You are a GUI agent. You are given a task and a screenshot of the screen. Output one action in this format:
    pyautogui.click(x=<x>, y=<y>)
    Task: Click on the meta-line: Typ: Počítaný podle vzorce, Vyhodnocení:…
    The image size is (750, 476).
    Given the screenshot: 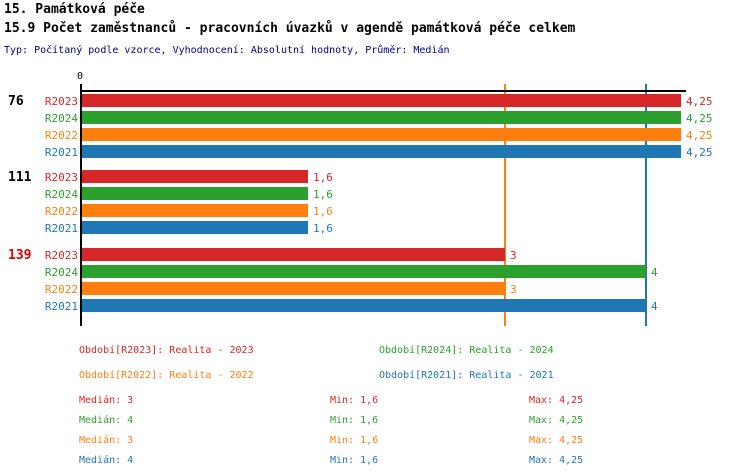 What is the action you would take?
    pyautogui.click(x=227, y=50)
    